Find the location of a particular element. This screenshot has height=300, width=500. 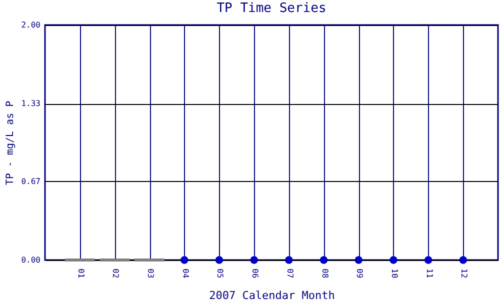

y-axis-title: TP - mg/L as P is located at coordinates (10, 143).